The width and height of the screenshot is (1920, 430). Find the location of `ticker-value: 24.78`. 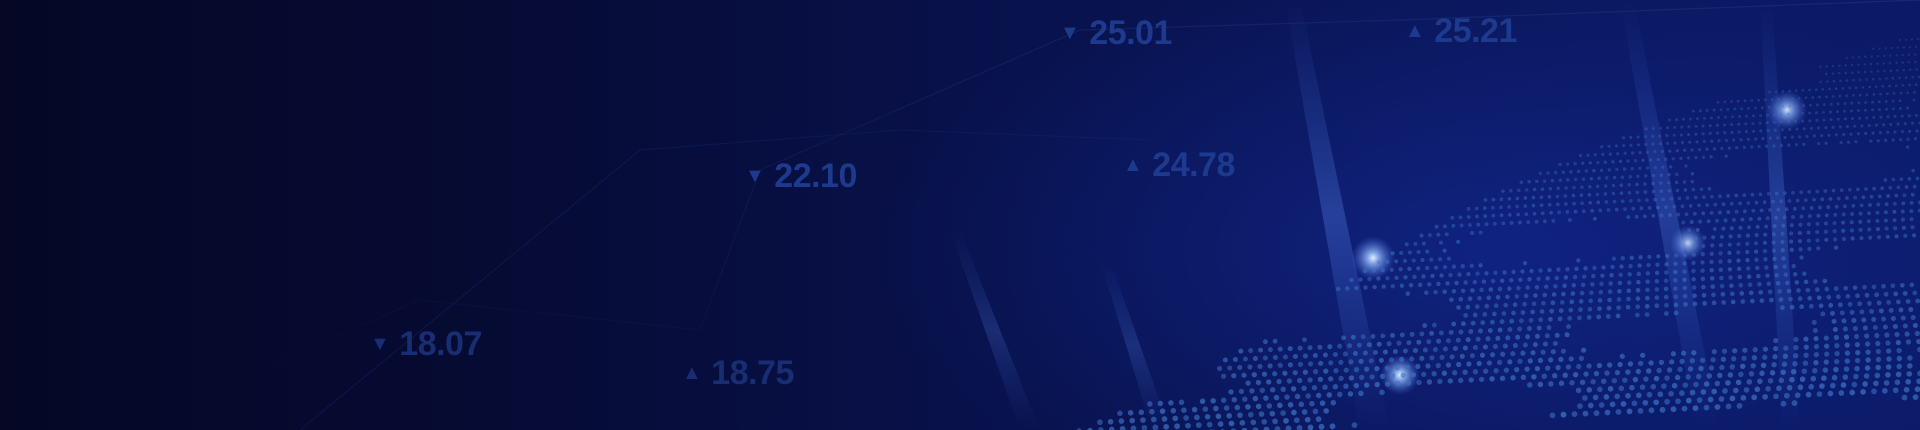

ticker-value: 24.78 is located at coordinates (1193, 165).